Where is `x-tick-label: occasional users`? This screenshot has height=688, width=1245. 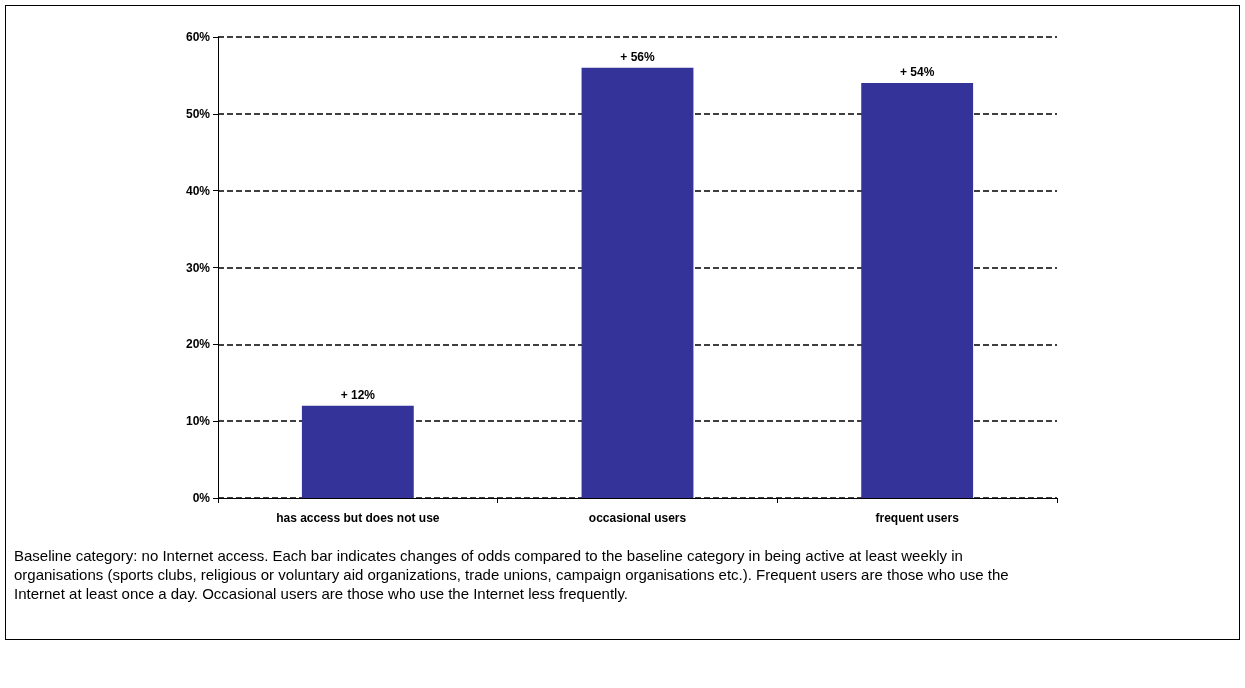 x-tick-label: occasional users is located at coordinates (637, 518).